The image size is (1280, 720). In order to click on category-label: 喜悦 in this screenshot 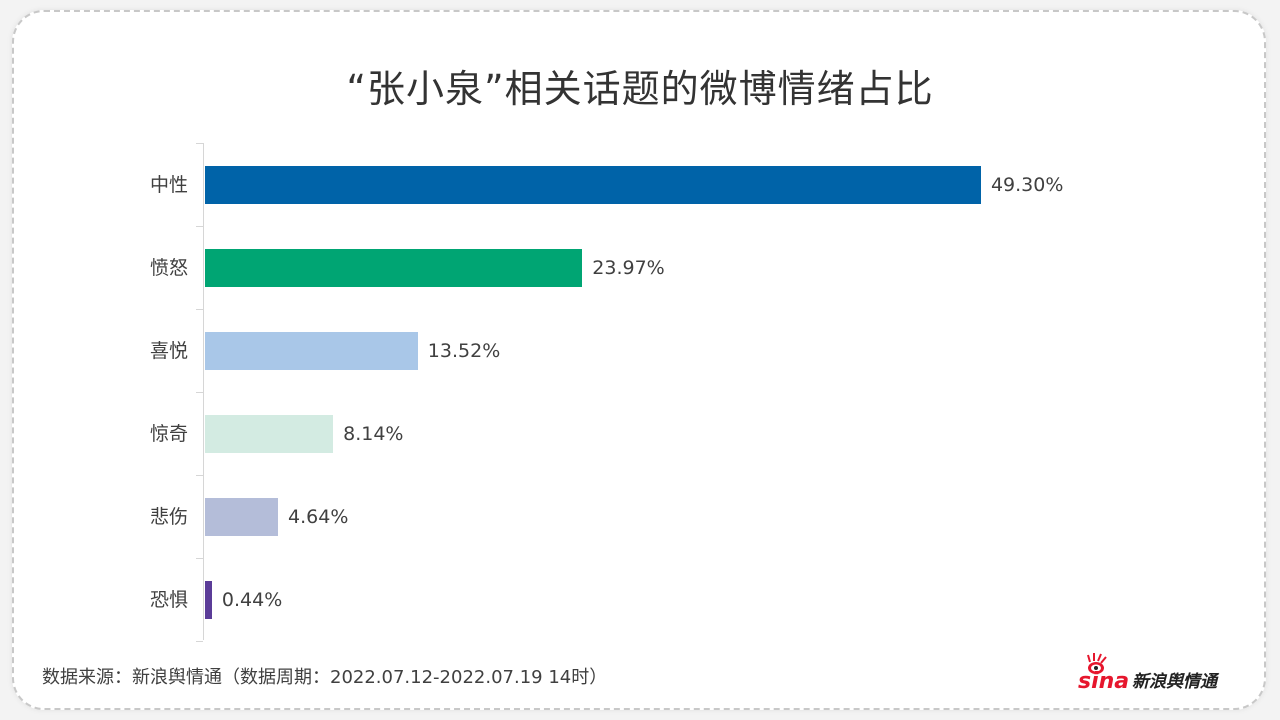, I will do `click(168, 351)`.